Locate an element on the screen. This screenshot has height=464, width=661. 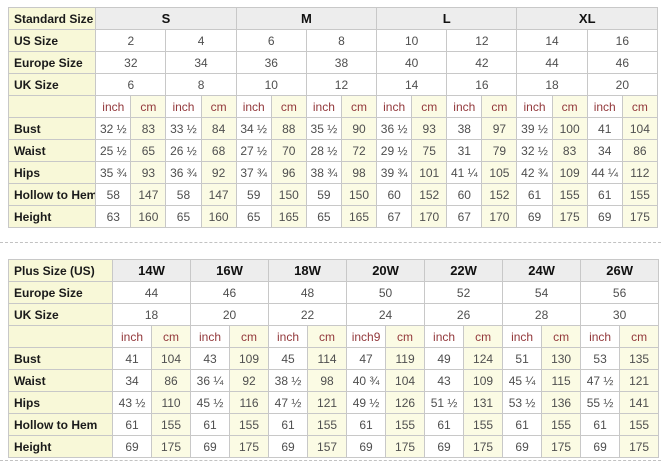
value-cell: 116 is located at coordinates (249, 402).